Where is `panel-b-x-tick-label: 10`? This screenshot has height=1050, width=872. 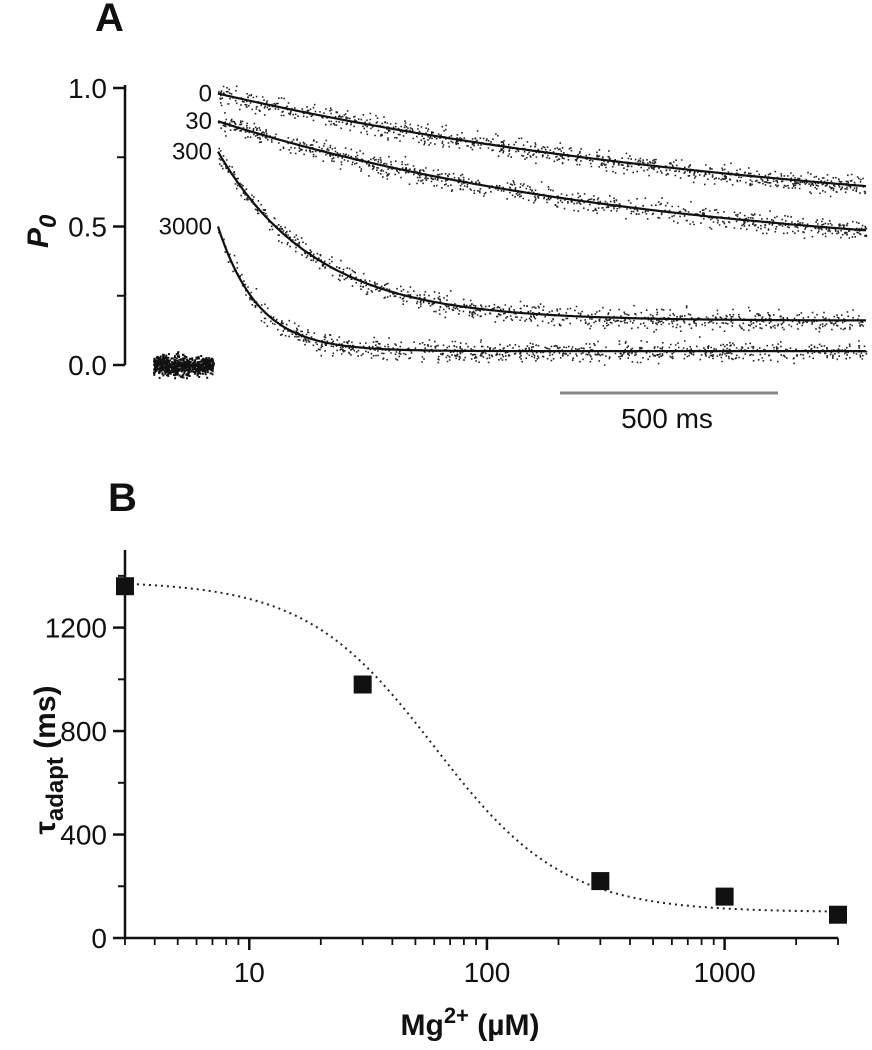
panel-b-x-tick-label: 10 is located at coordinates (249, 972).